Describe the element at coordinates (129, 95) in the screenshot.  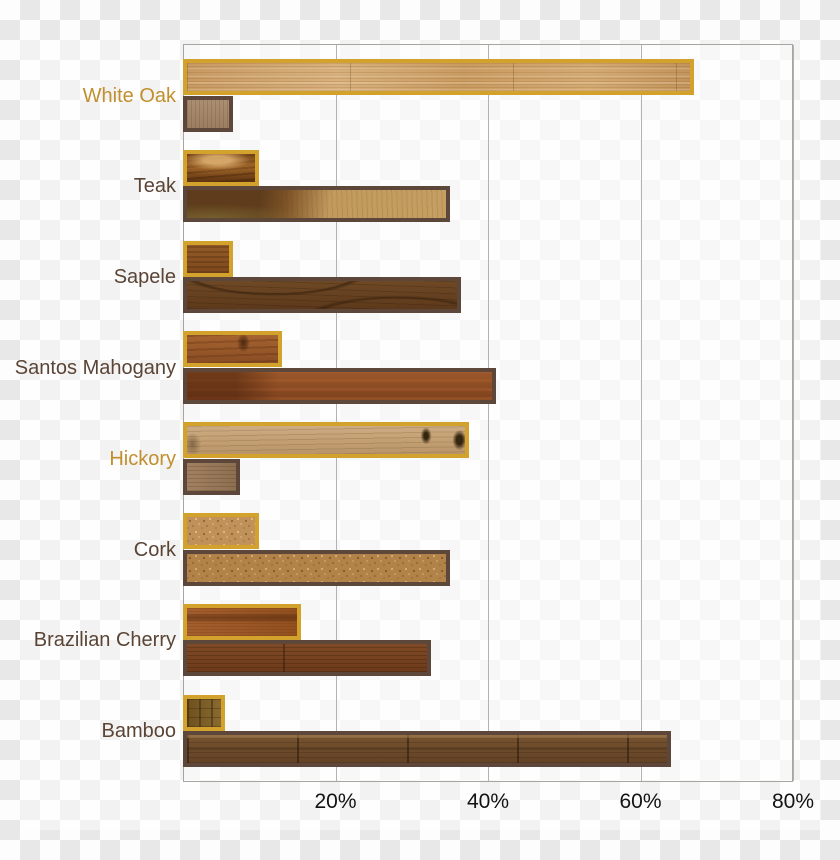
I see `category-label-white-oak: White Oak` at that location.